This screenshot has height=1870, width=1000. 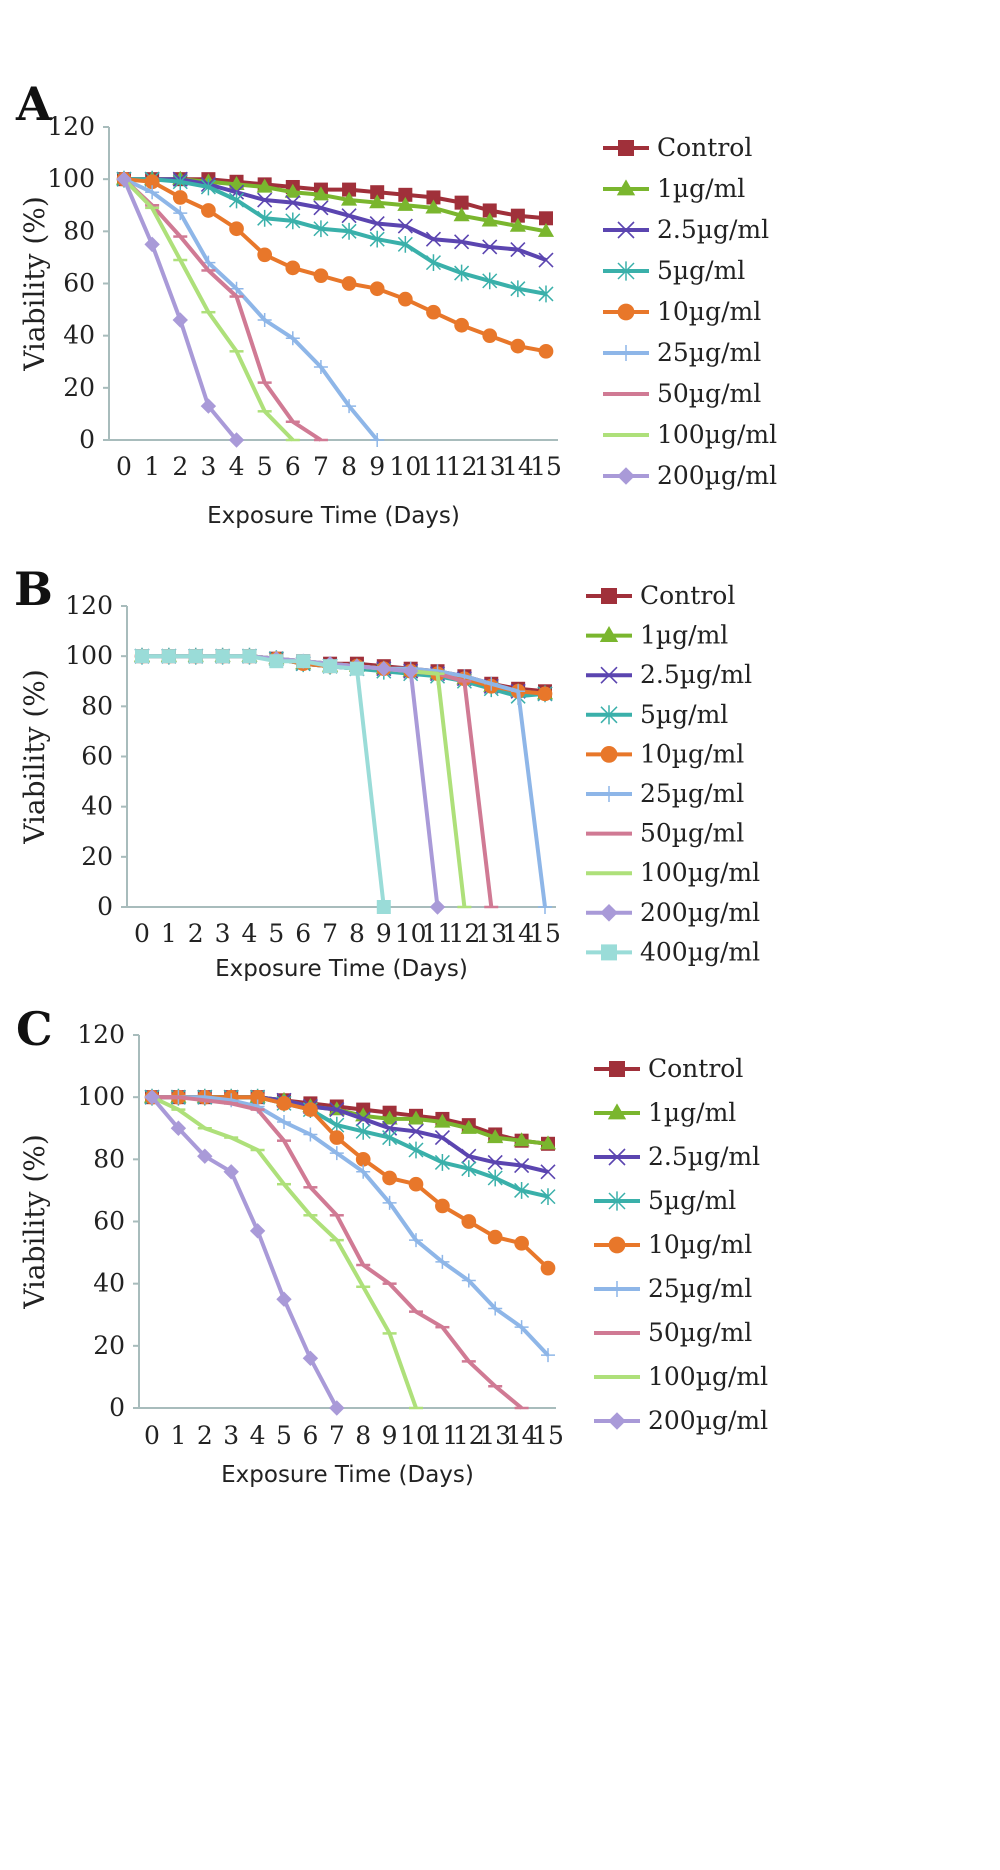 I want to click on panel-a-series-10ug-ml, so click(x=335, y=265).